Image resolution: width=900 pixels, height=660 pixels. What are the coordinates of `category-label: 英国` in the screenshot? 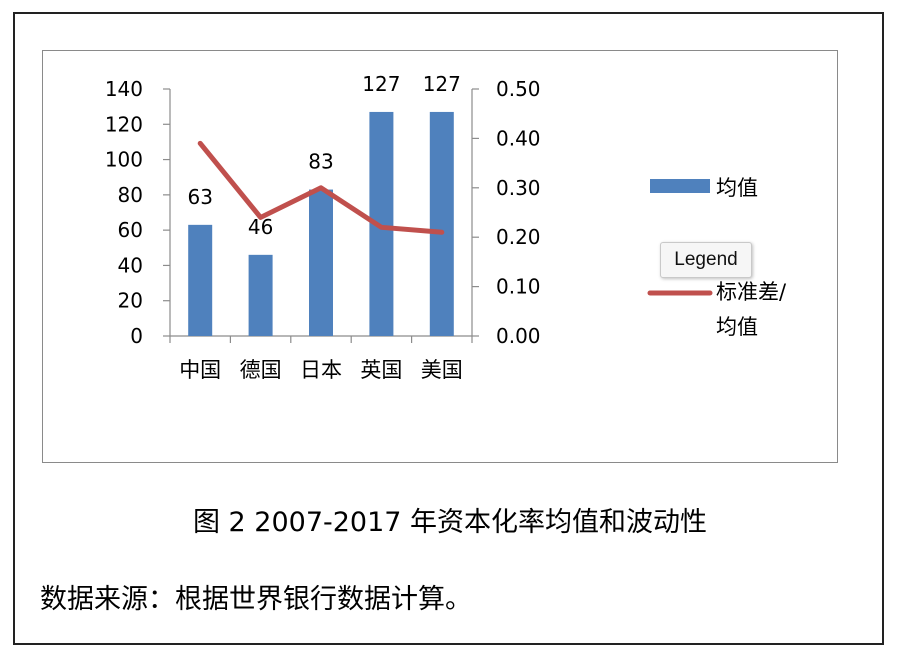 It's located at (381, 370).